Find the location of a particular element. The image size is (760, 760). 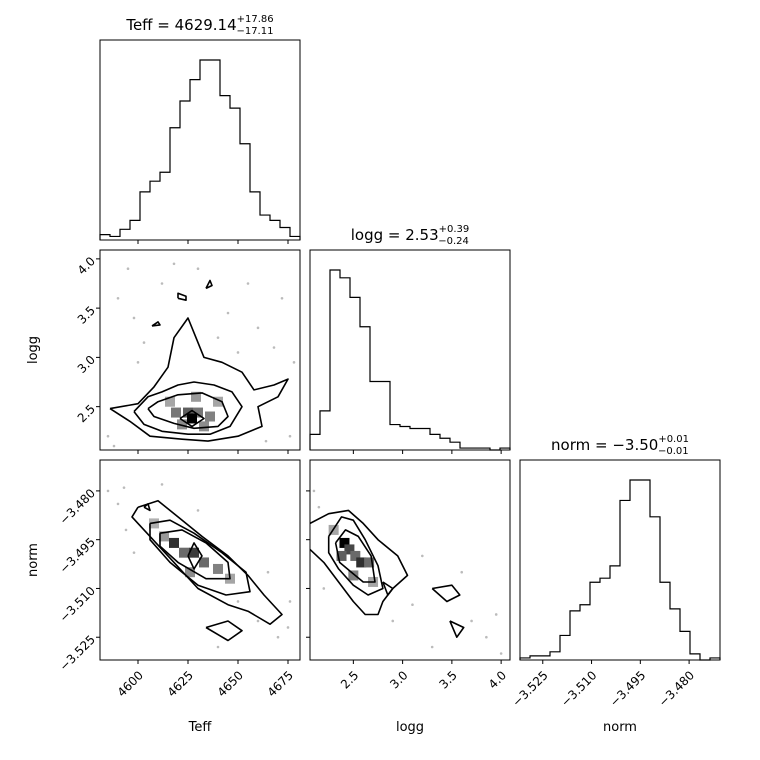

y-tick-label: 2.5 is located at coordinates (86, 413).